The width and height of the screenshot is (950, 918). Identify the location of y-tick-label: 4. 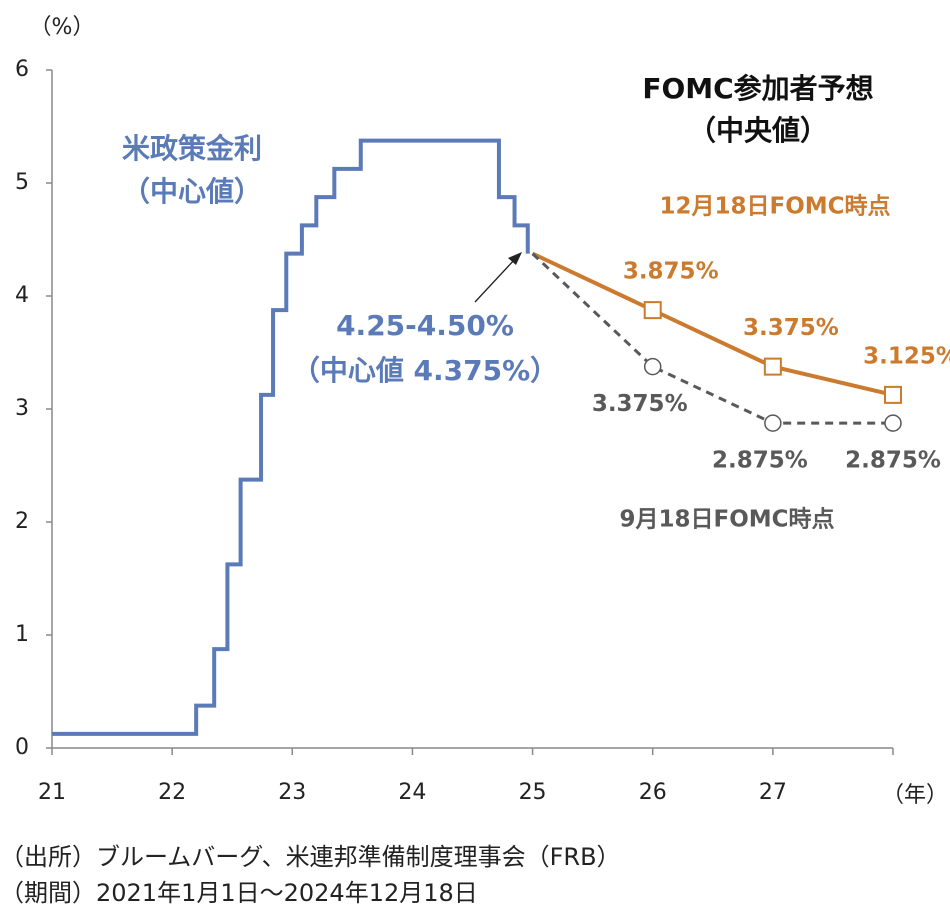
(22, 295).